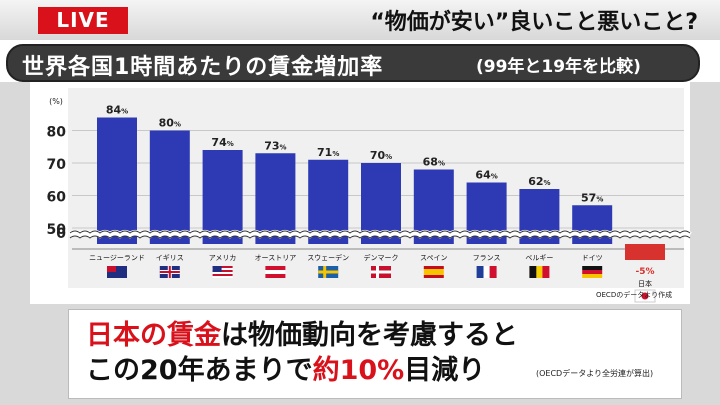 Image resolution: width=720 pixels, height=405 pixels. I want to click on category-label: ドイツ, so click(592, 258).